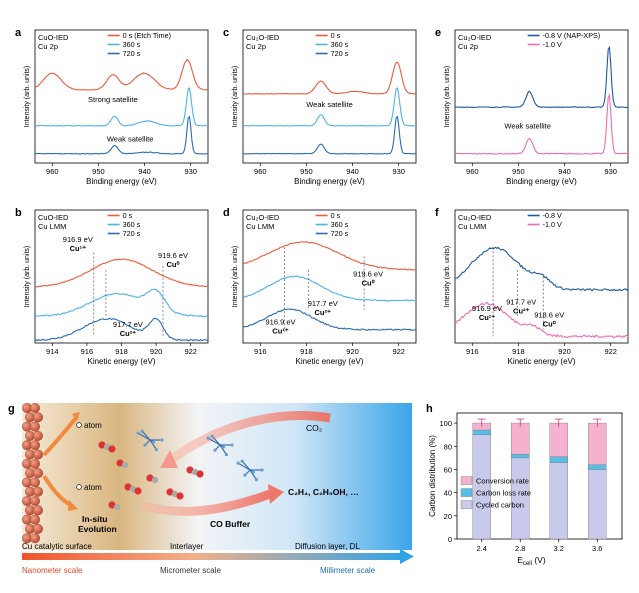 This screenshot has height=593, width=639. I want to click on y-axis-label: Carbon distribution (%), so click(432, 476).